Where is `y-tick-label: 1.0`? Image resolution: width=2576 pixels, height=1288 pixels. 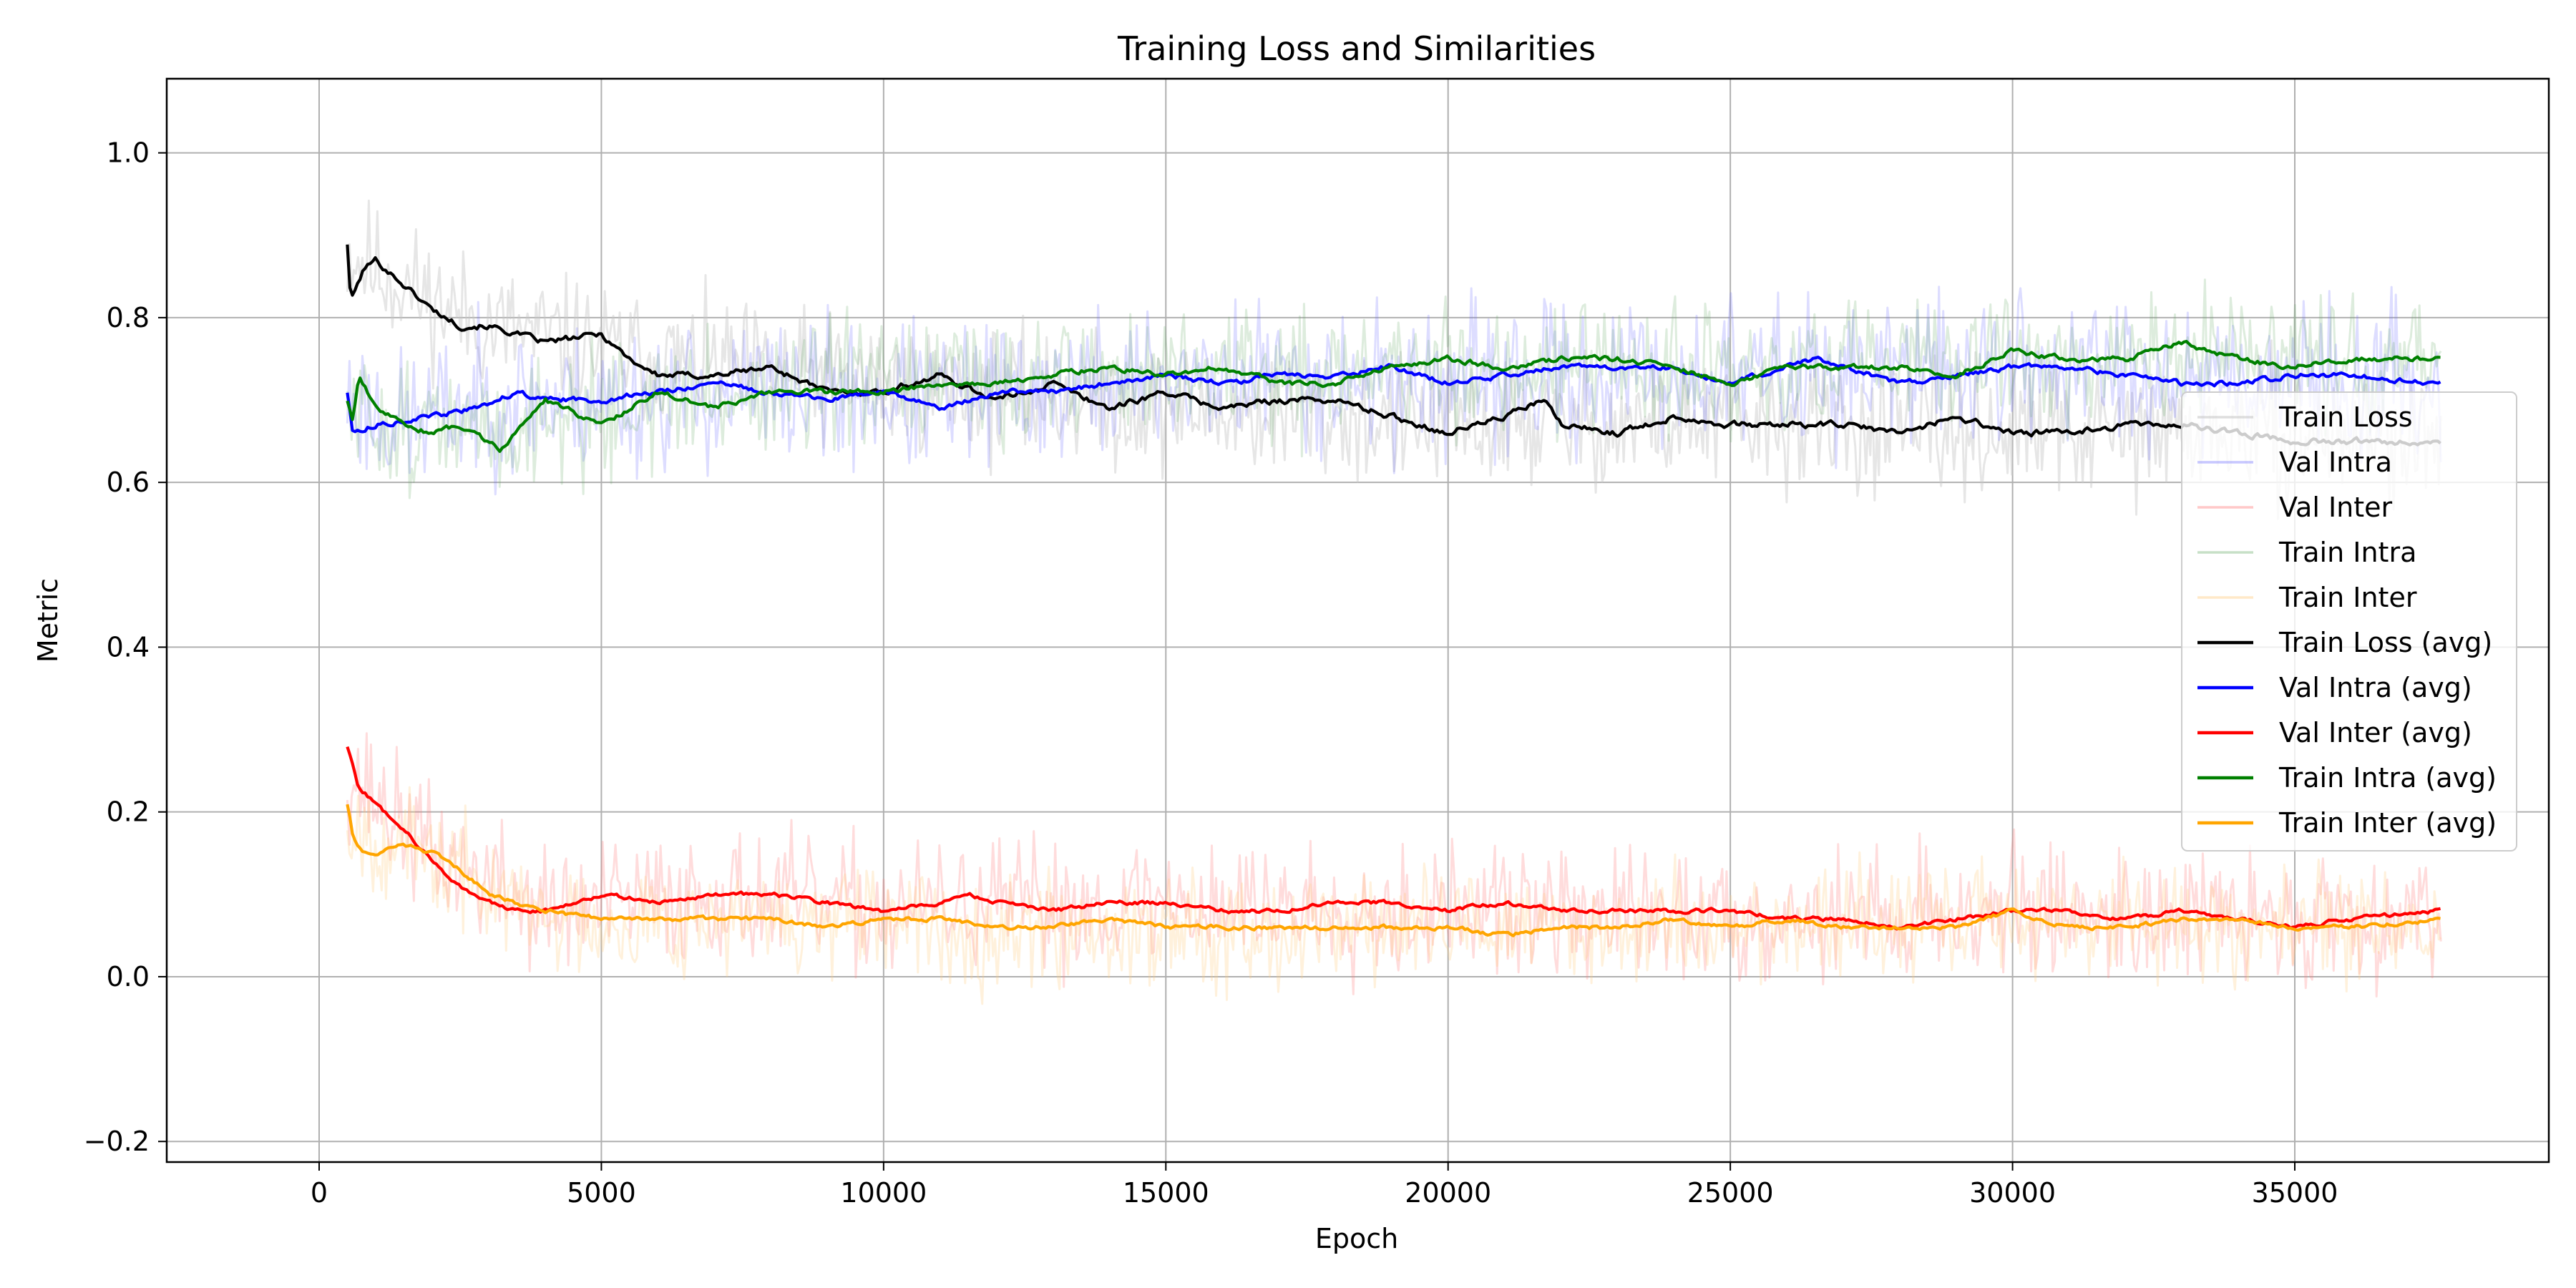 y-tick-label: 1.0 is located at coordinates (128, 153).